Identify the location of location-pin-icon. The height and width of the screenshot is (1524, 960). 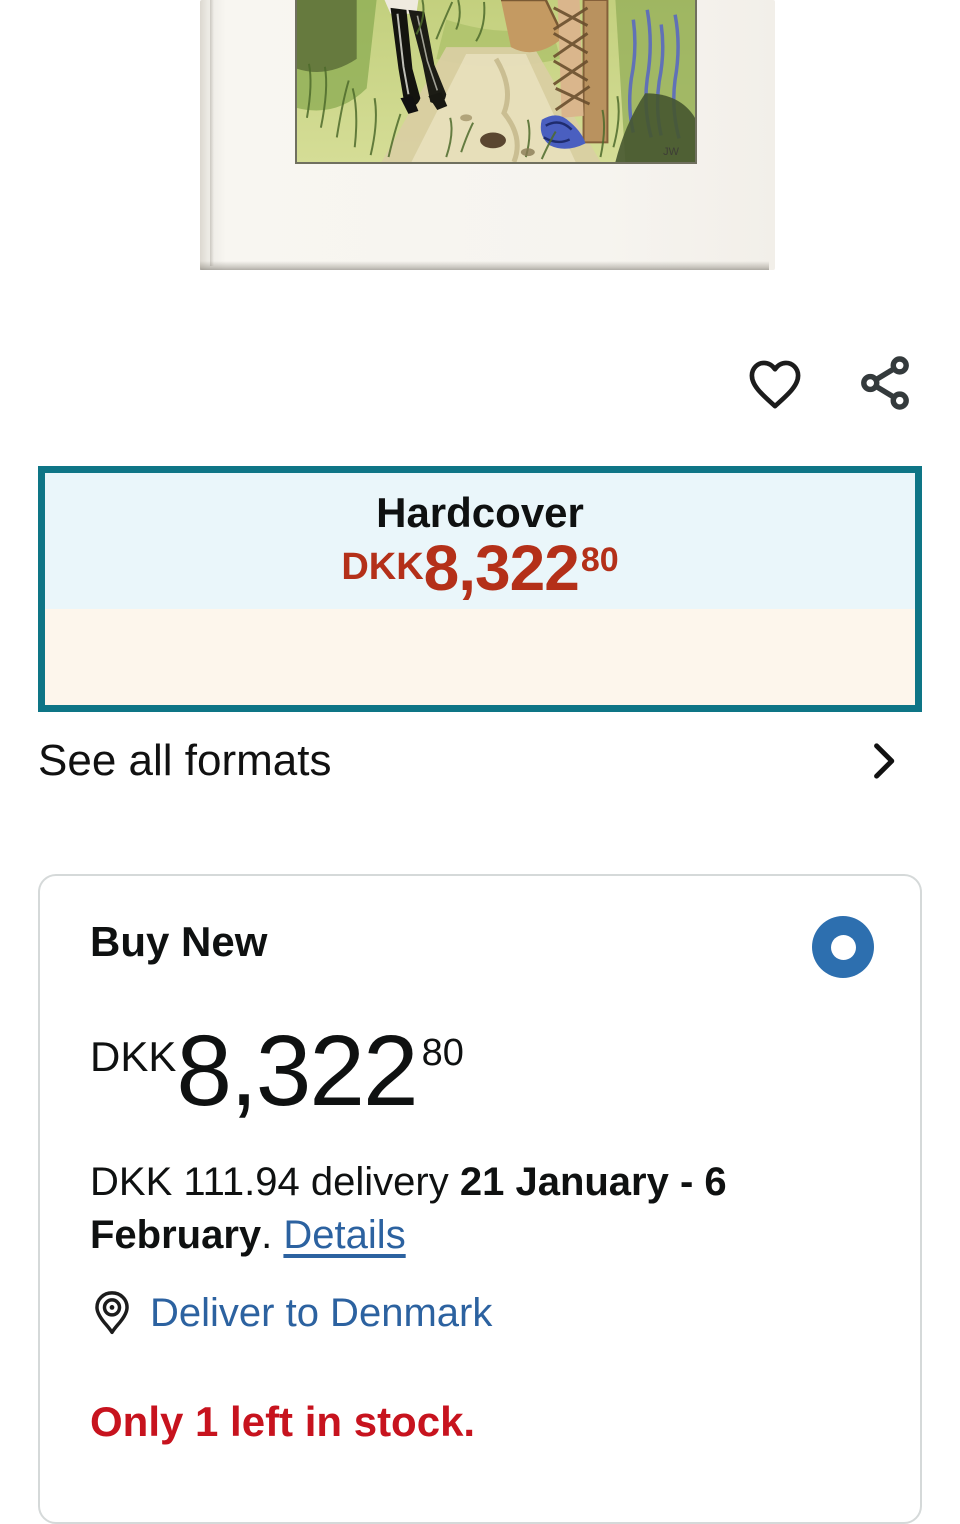
(112, 1314).